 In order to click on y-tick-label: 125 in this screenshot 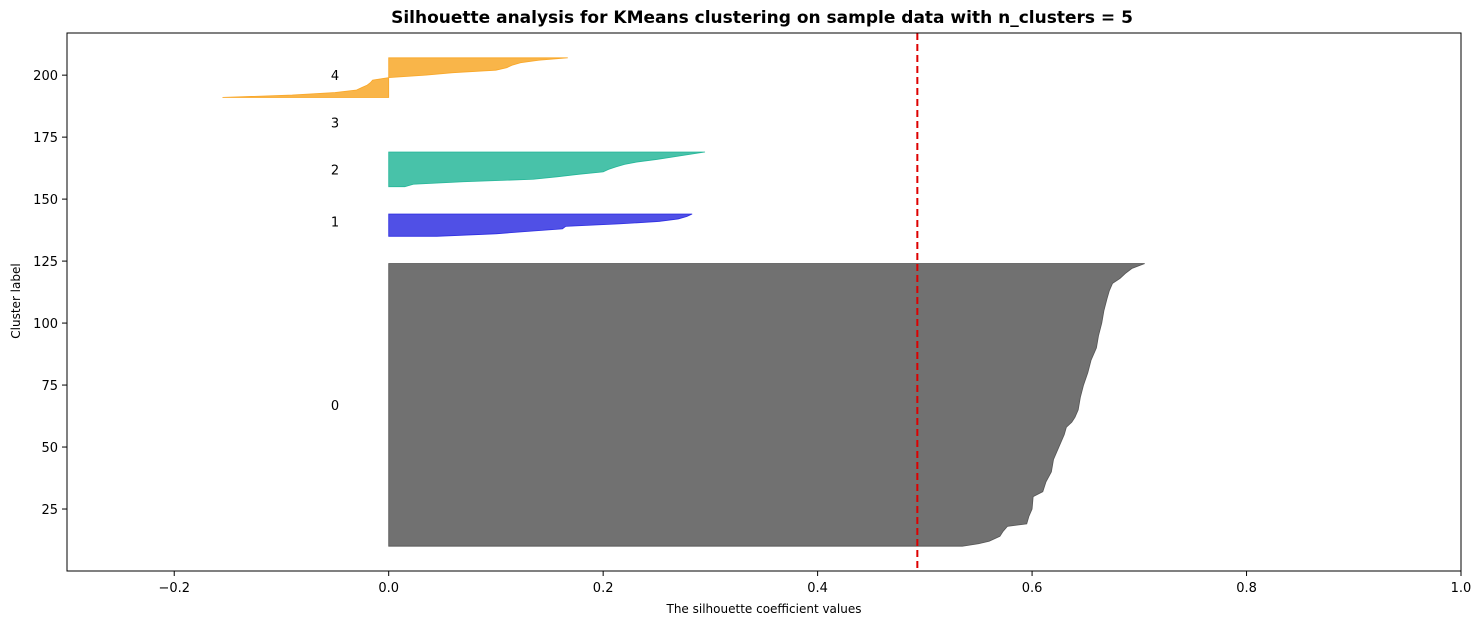, I will do `click(45, 262)`.